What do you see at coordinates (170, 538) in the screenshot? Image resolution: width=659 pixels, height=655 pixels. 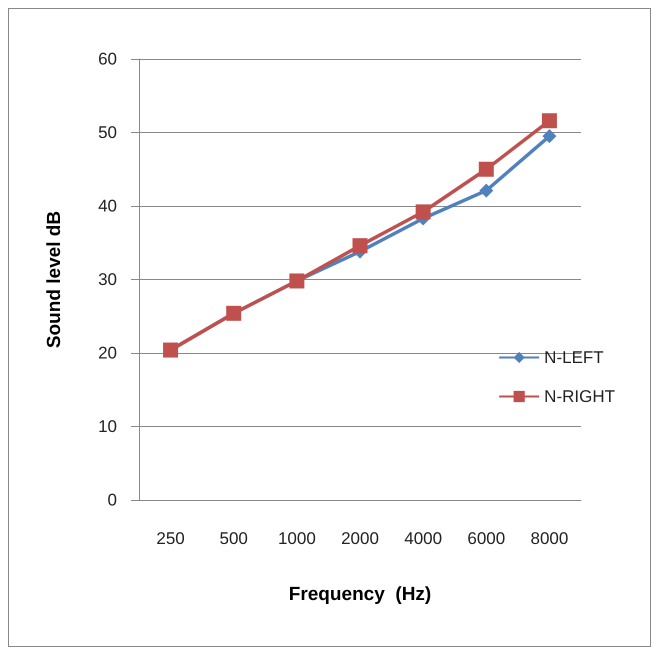 I see `x-tick-label: 250` at bounding box center [170, 538].